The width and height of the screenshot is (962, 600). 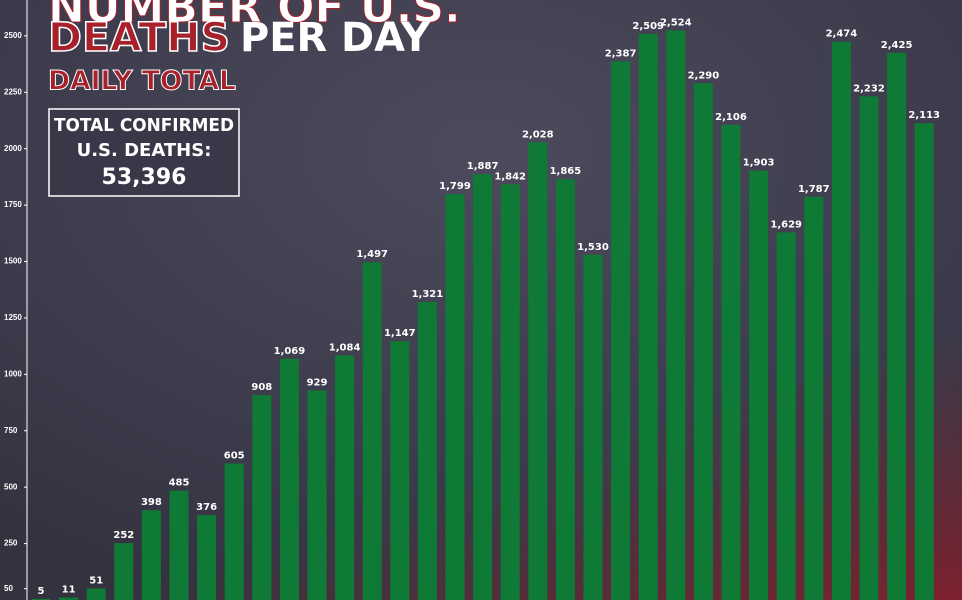 What do you see at coordinates (593, 247) in the screenshot?
I see `value-label: 1,530` at bounding box center [593, 247].